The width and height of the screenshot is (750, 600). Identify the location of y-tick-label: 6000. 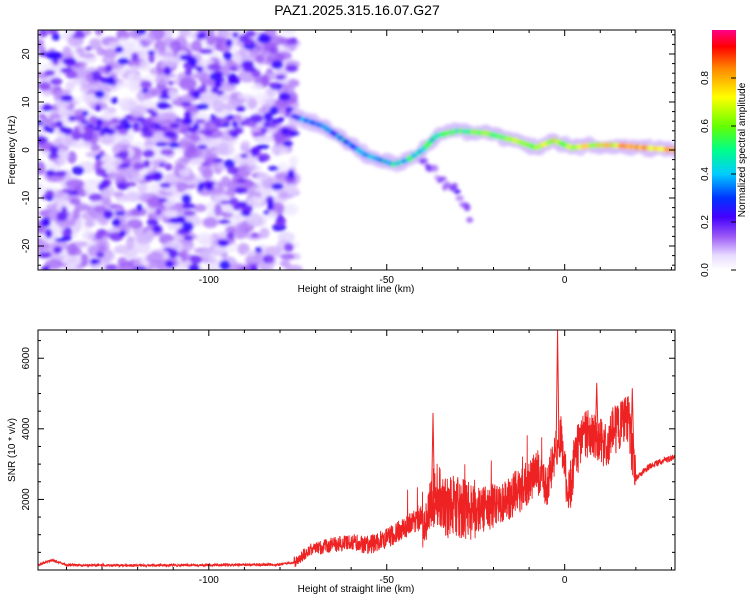
(26, 358).